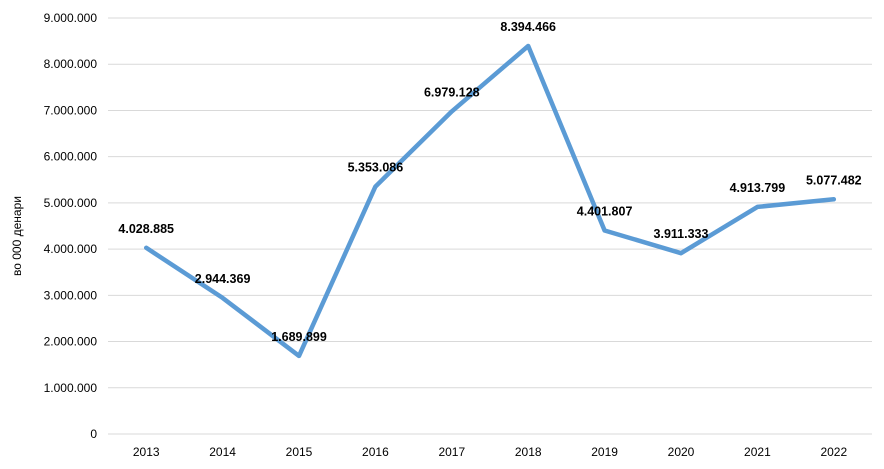  Describe the element at coordinates (452, 92) in the screenshot. I see `data-label: 6.979.128` at that location.